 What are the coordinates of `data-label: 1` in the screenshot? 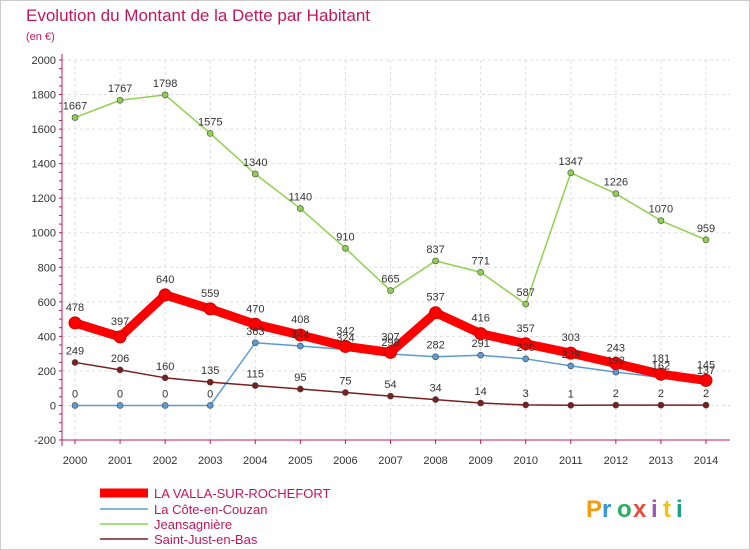 It's located at (571, 394).